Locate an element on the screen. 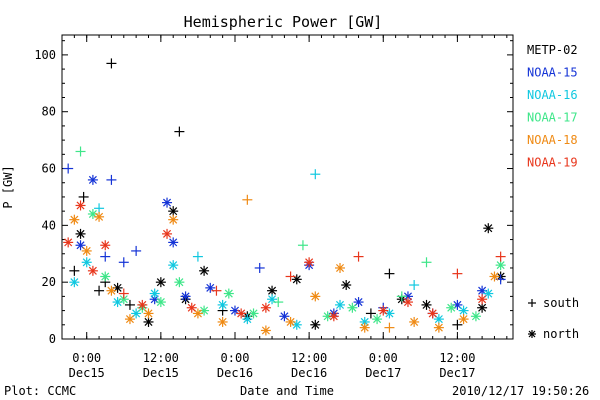 The image size is (600, 400). marker-legend-label: south is located at coordinates (561, 303).